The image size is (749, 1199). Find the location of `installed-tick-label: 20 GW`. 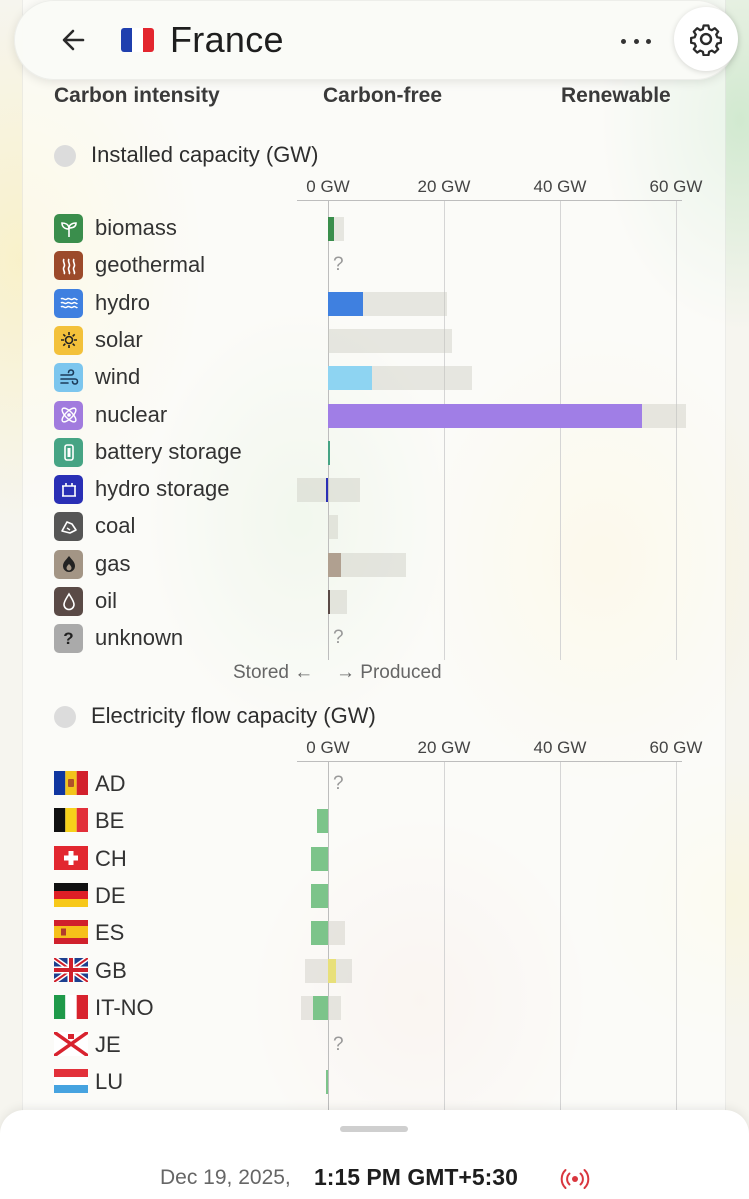

installed-tick-label: 20 GW is located at coordinates (444, 186).